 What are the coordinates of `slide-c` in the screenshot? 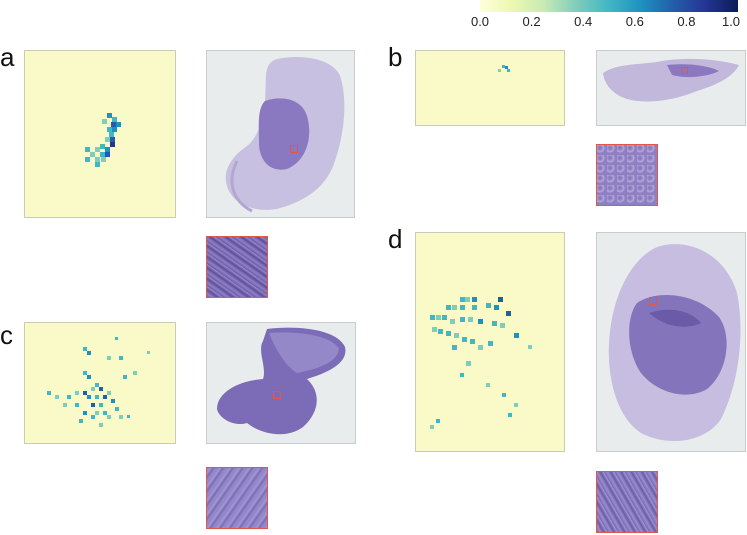 It's located at (281, 383).